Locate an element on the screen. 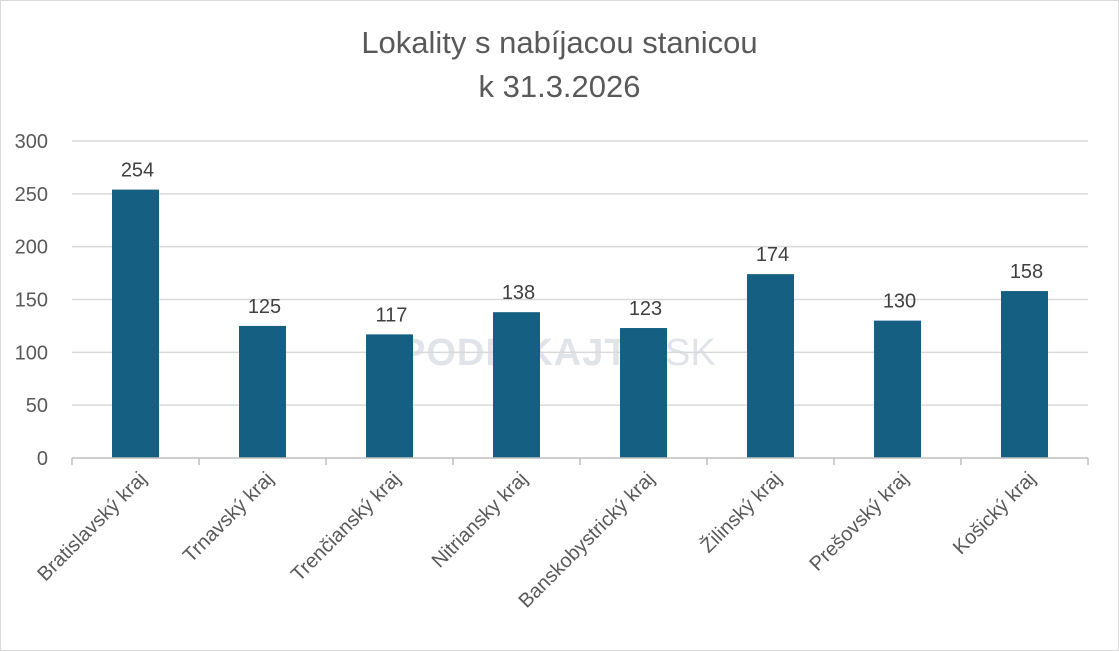  data-label: 125 is located at coordinates (264, 307).